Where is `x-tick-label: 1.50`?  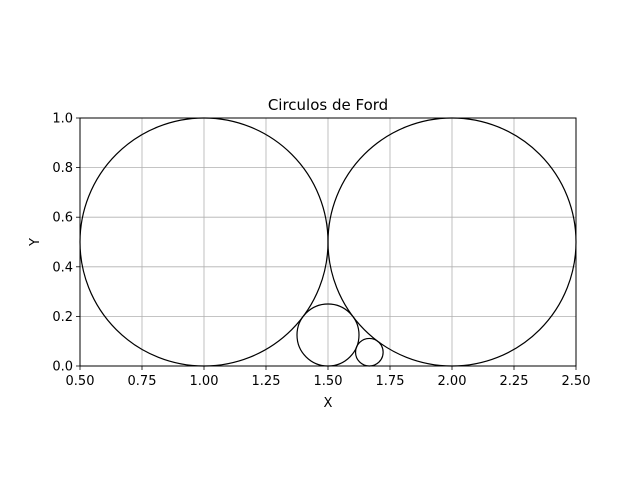 x-tick-label: 1.50 is located at coordinates (328, 381).